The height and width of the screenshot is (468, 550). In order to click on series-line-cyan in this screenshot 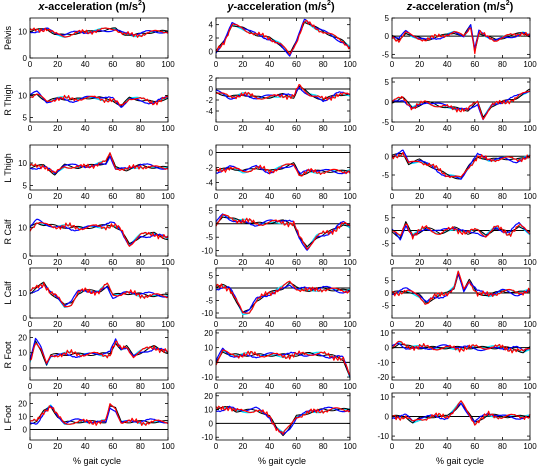, I will do `click(461, 287)`.